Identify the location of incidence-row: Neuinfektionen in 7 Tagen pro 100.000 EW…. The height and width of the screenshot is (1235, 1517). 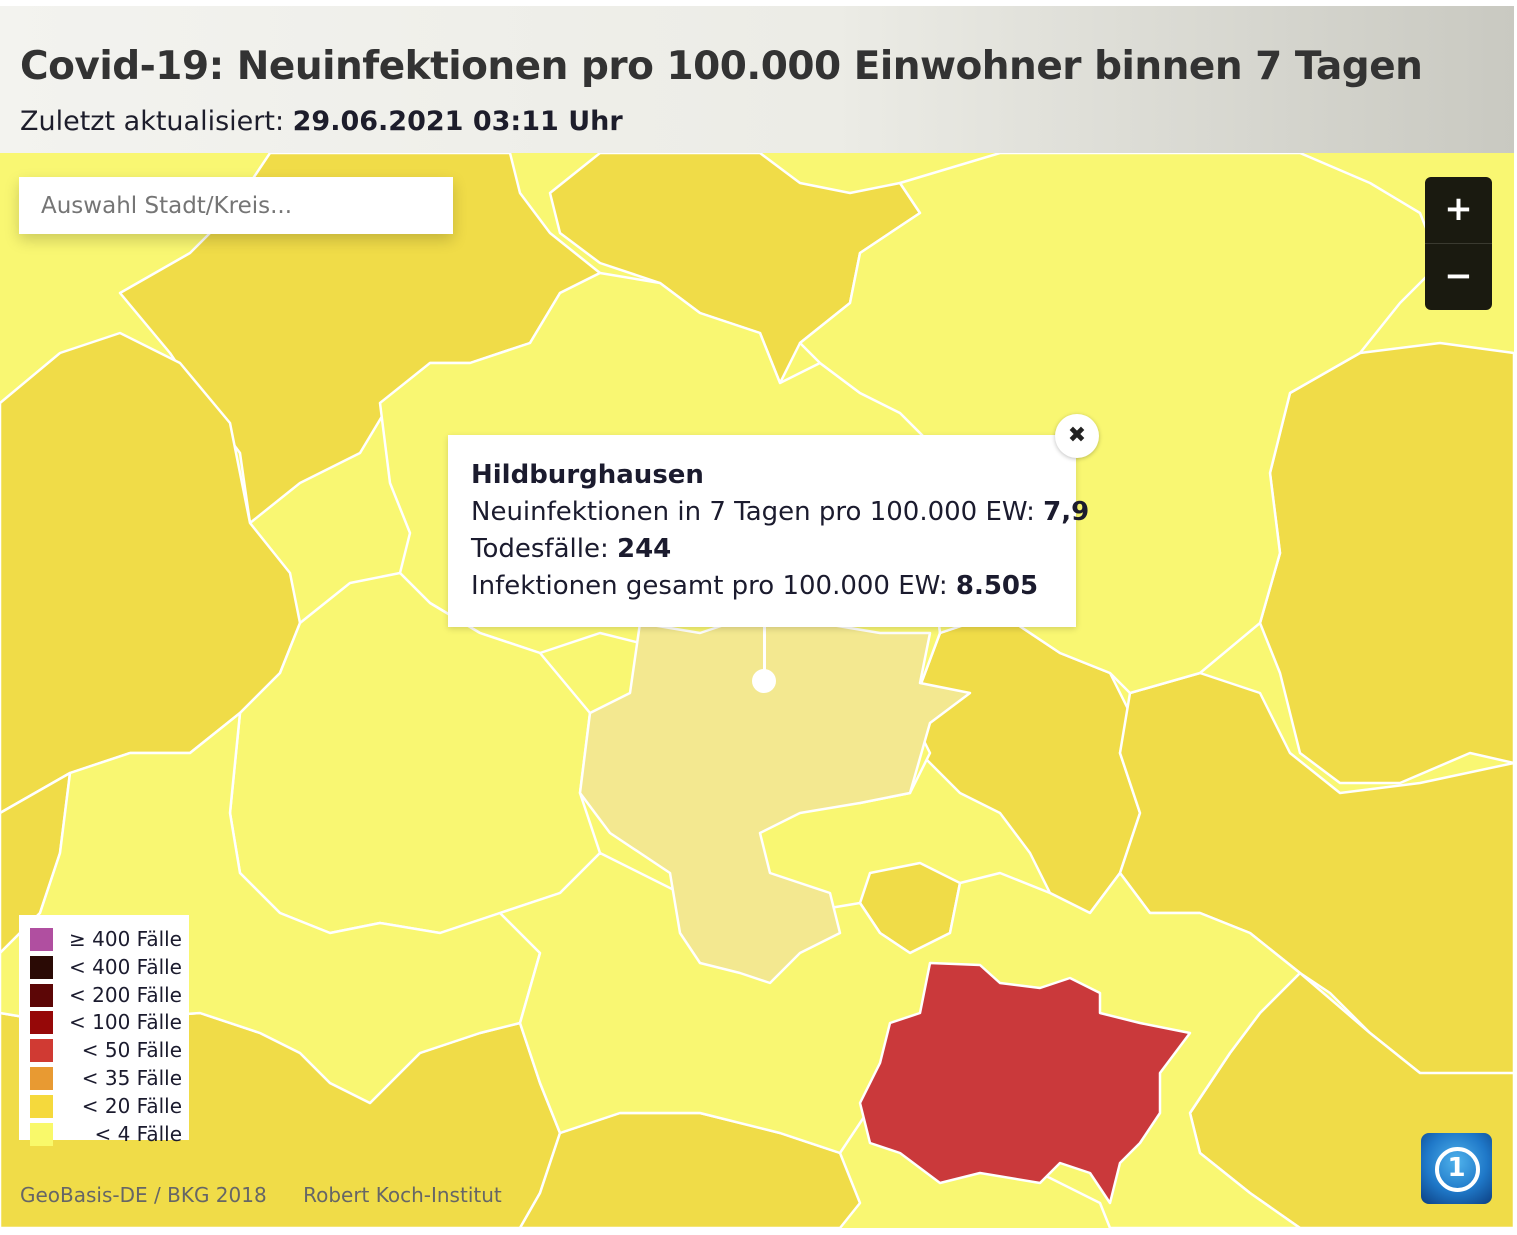
(780, 512).